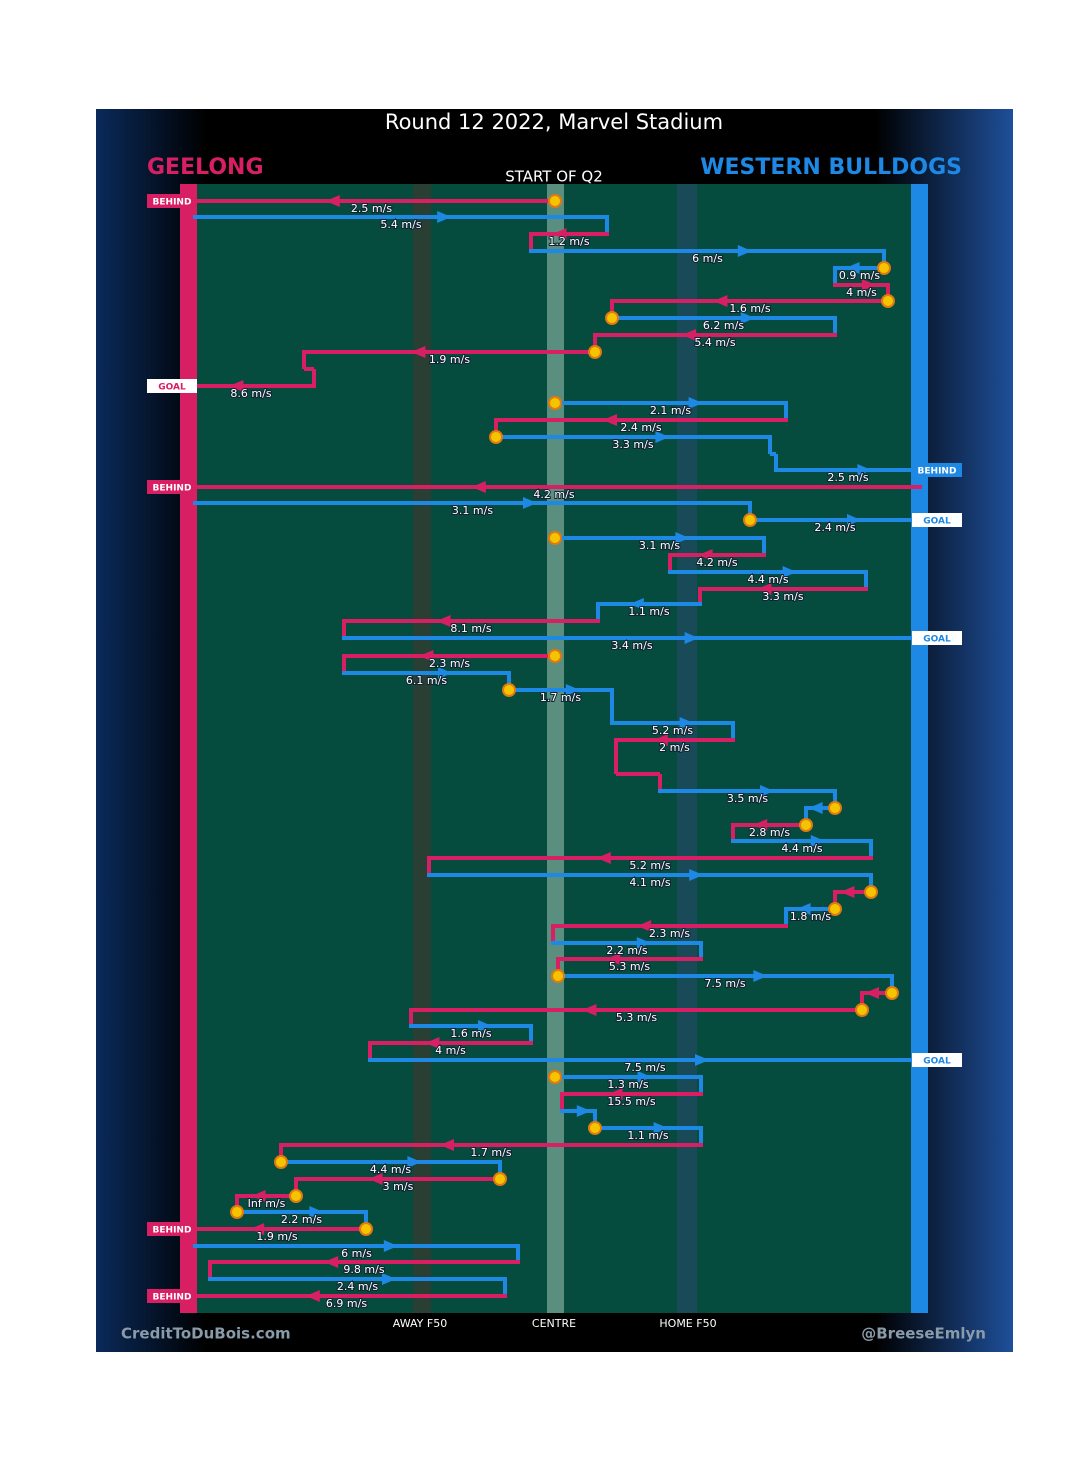  Describe the element at coordinates (363, 1269) in the screenshot. I see `speed-label: 9.8 m/s` at that location.